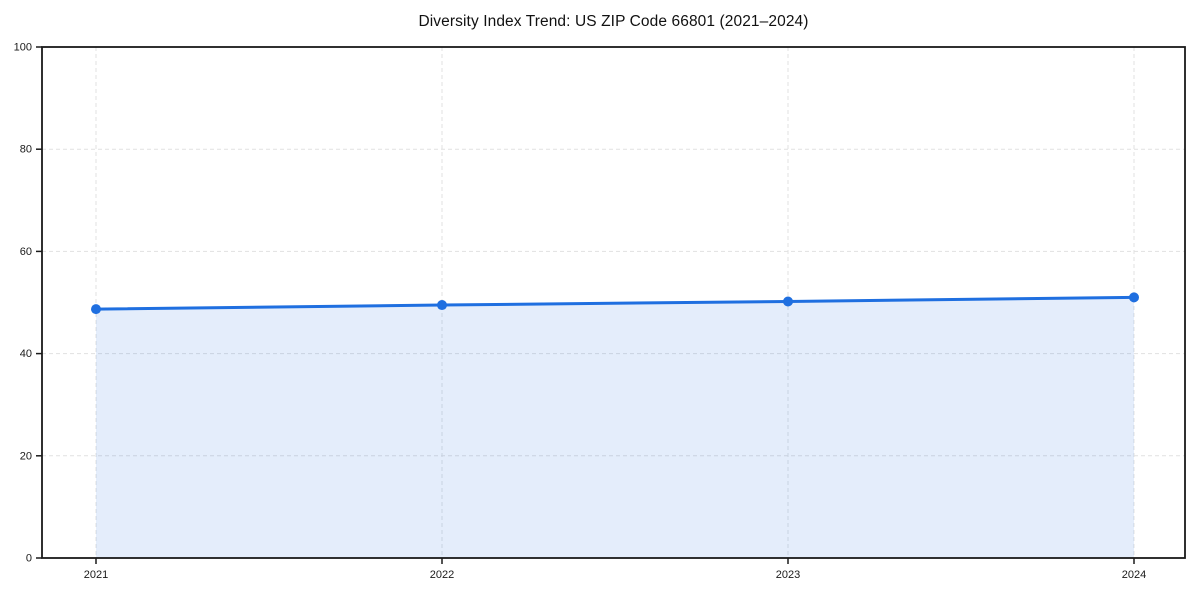  Describe the element at coordinates (96, 309) in the screenshot. I see `data-point-2021` at that location.